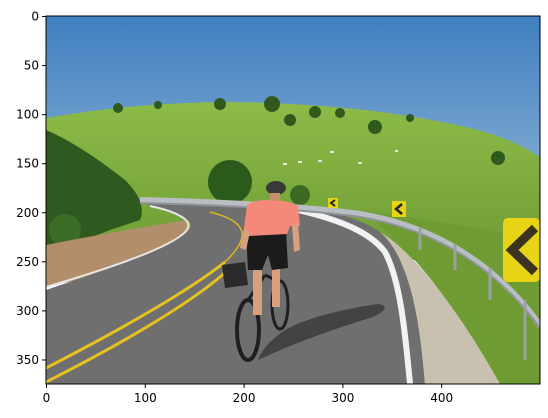 This screenshot has height=418, width=548. Describe the element at coordinates (27, 164) in the screenshot. I see `y-tick-label: 150` at that location.